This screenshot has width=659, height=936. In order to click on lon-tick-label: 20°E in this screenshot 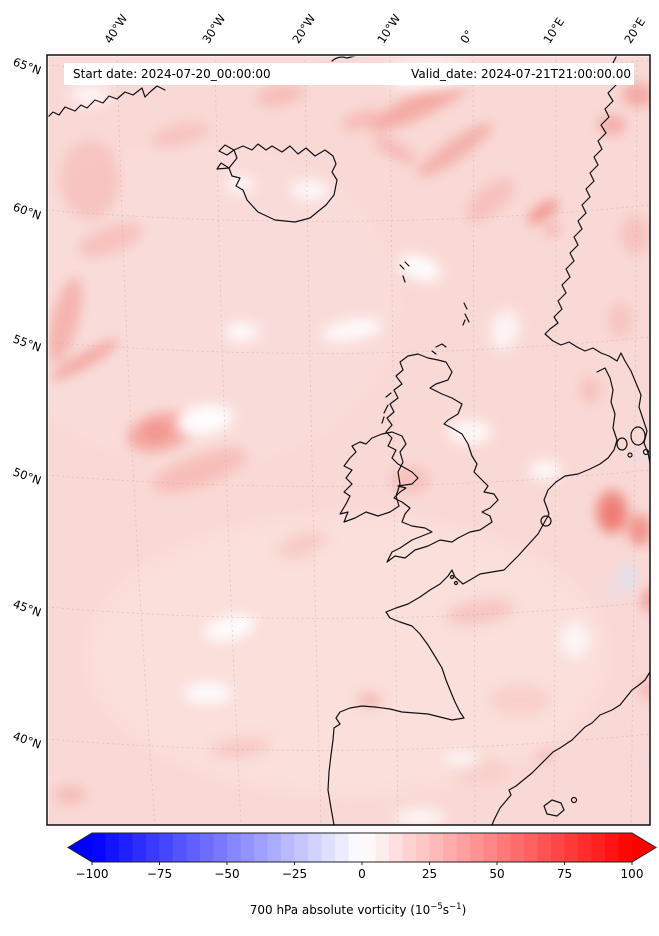, I will do `click(635, 30)`.